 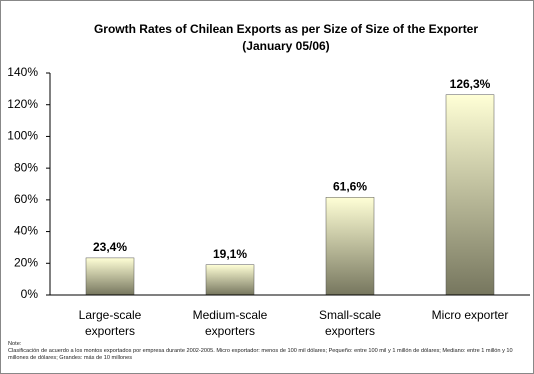 What do you see at coordinates (349, 323) in the screenshot?
I see `x-tick-label: Small-scale exporters` at bounding box center [349, 323].